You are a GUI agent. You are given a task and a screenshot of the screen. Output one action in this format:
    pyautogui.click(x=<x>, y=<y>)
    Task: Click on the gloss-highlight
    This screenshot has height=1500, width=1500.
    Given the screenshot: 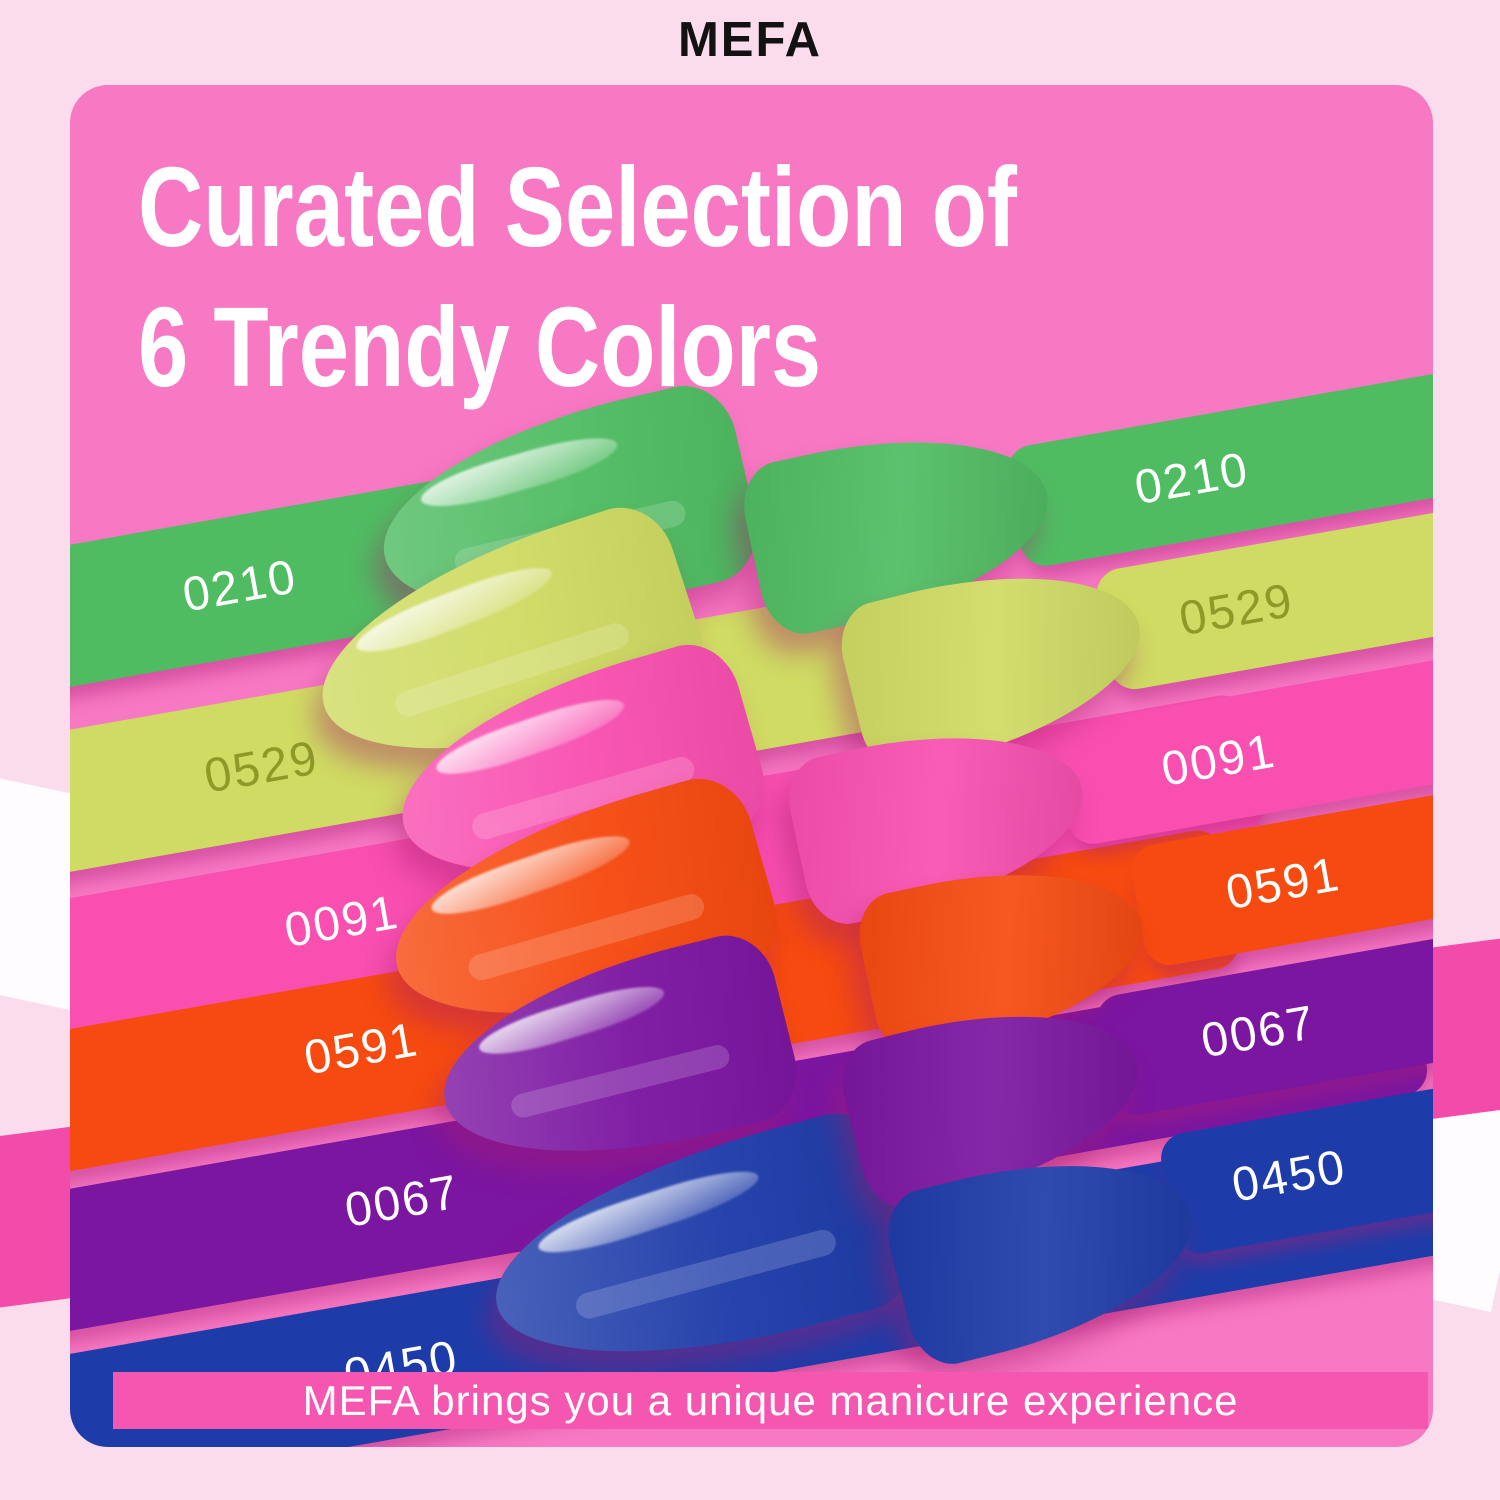 What is the action you would take?
    pyautogui.click(x=519, y=472)
    